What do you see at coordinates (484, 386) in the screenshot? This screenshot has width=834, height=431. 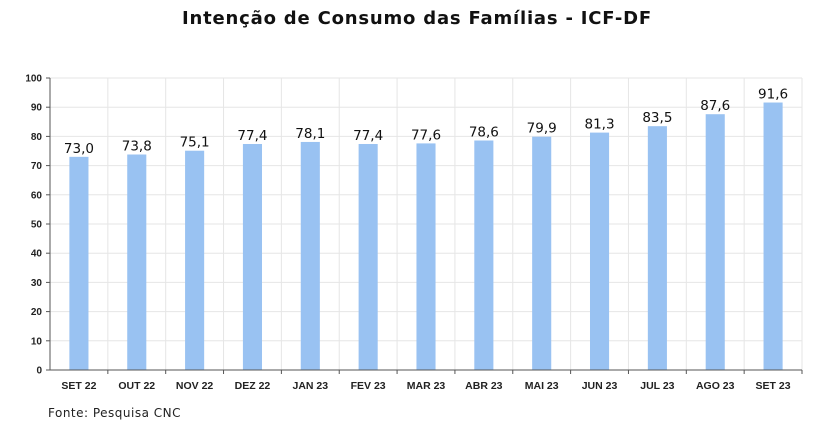 I see `x-tick-label: ABR 23` at bounding box center [484, 386].